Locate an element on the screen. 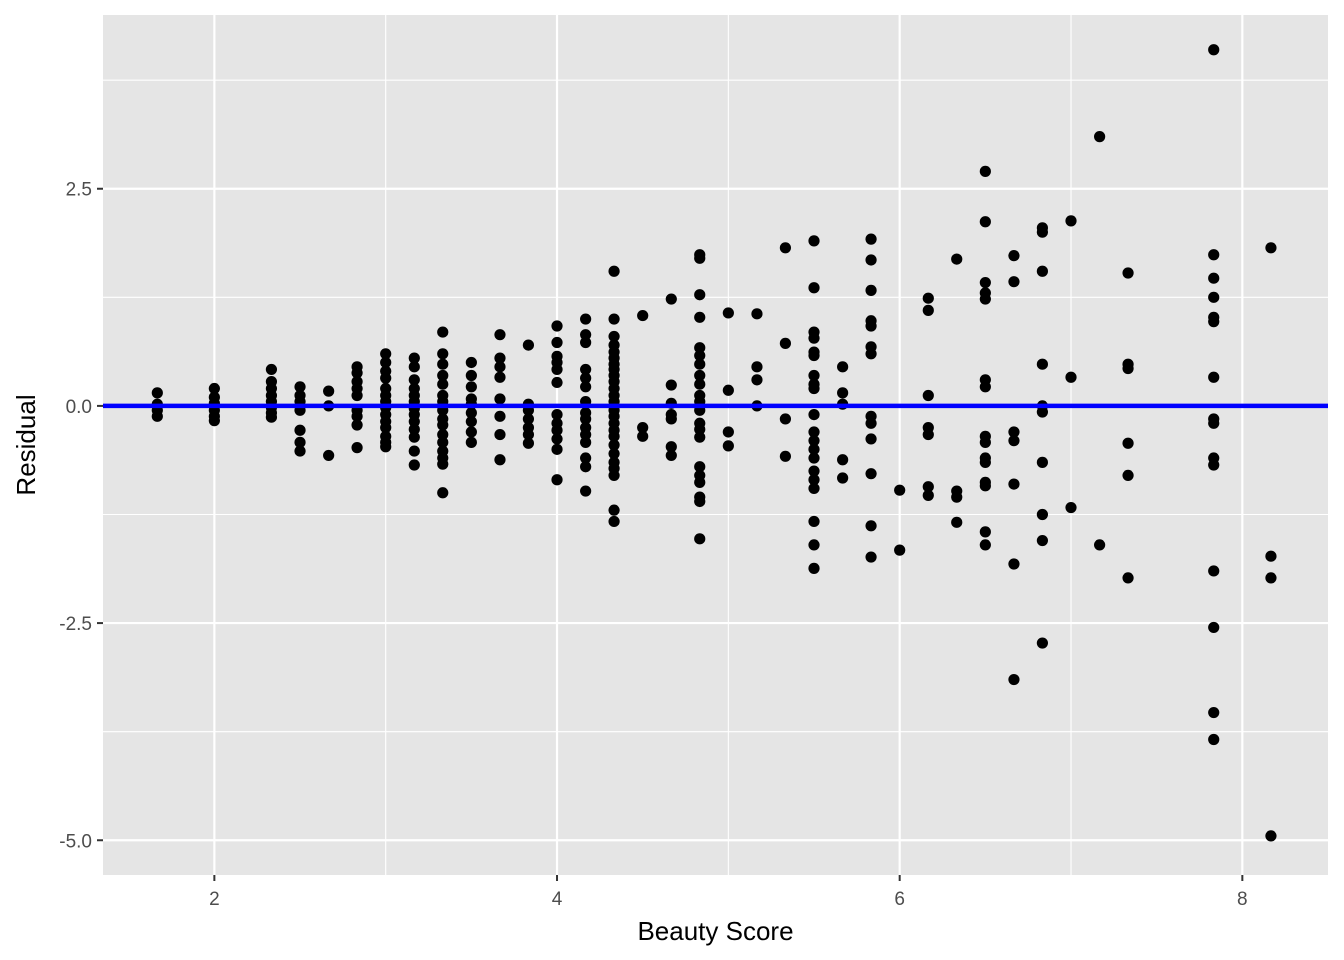  x-tick-label: 4 is located at coordinates (557, 899).